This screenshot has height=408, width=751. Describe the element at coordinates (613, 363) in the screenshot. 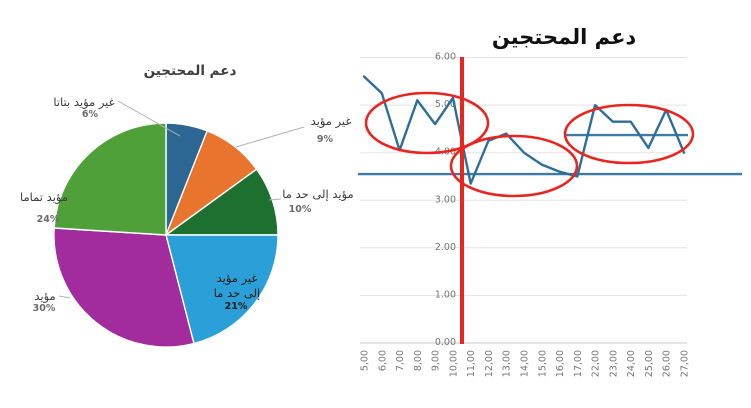

I see `x-axis-label: 23,00` at that location.